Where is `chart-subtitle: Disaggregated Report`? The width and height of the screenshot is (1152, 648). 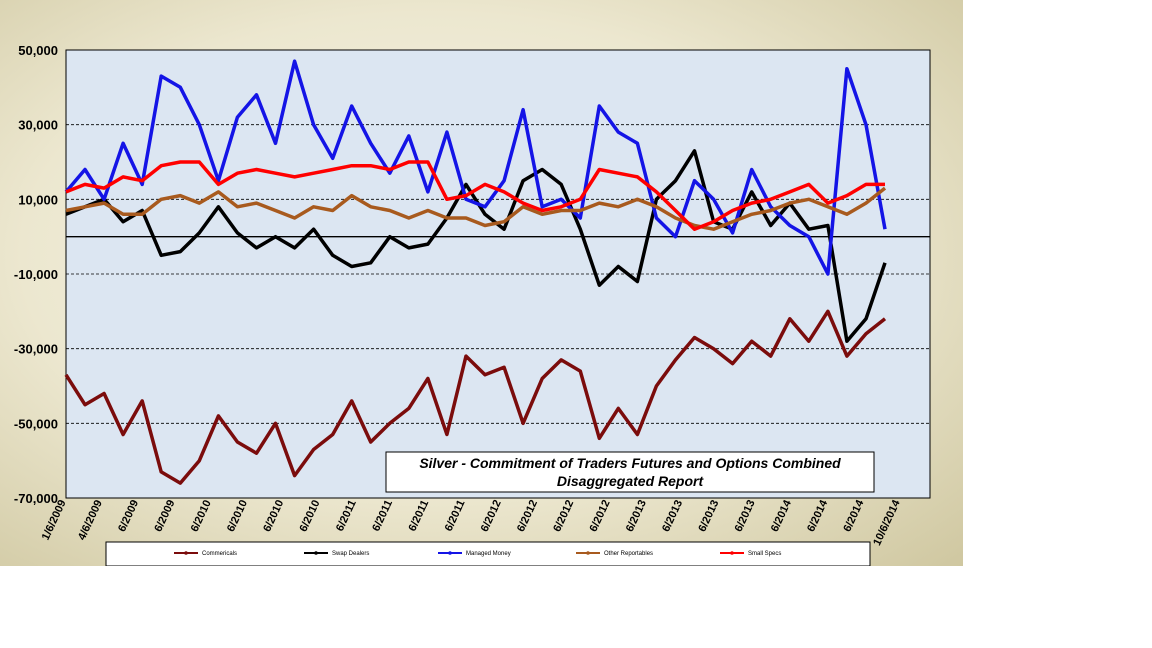 chart-subtitle: Disaggregated Report is located at coordinates (631, 481).